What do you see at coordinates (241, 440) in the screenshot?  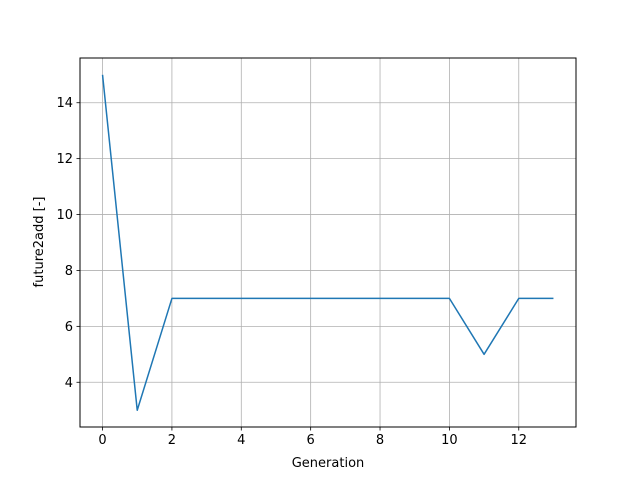 I see `x-tick-label: 4` at bounding box center [241, 440].